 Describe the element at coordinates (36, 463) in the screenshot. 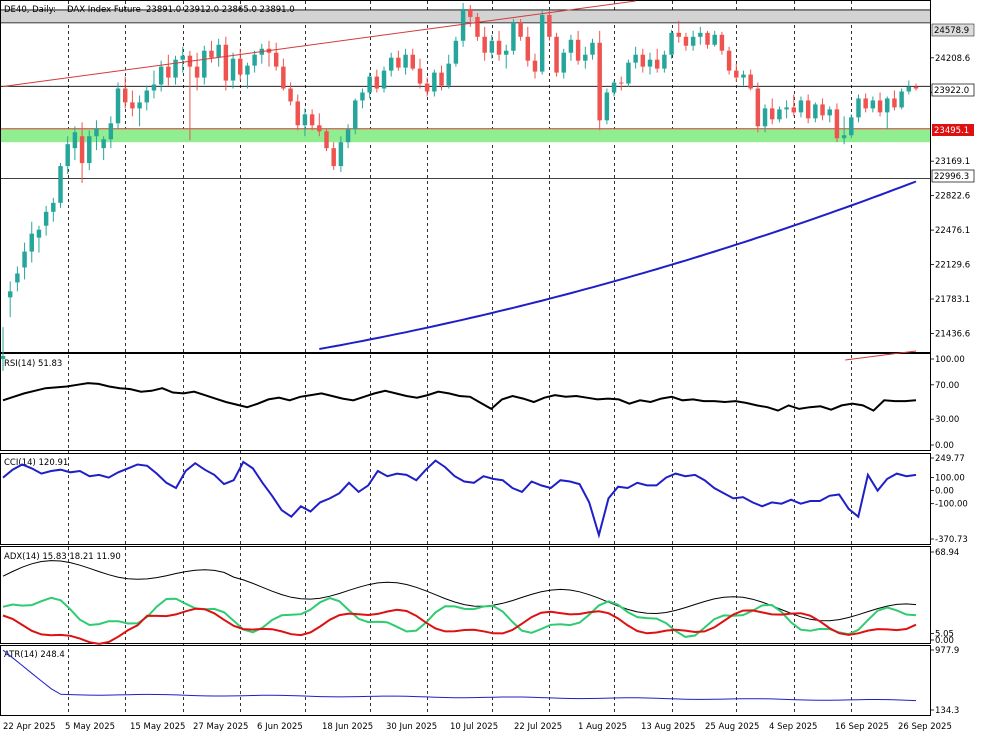

I see `cci-label: CCI(14) 120.91` at that location.